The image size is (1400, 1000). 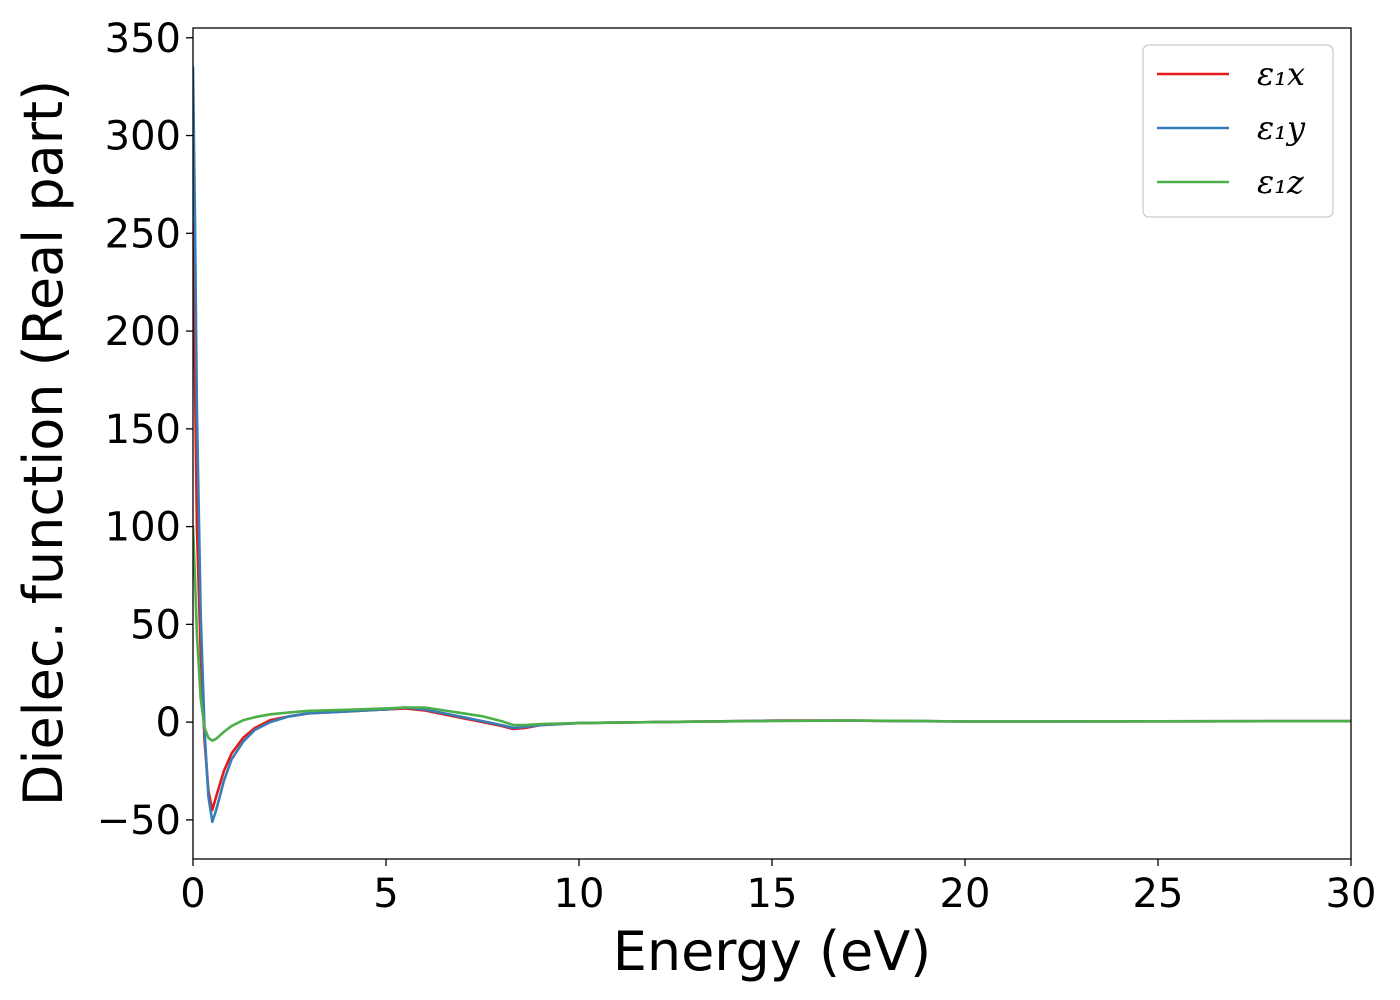 I want to click on y-tick-label: 200, so click(x=143, y=332).